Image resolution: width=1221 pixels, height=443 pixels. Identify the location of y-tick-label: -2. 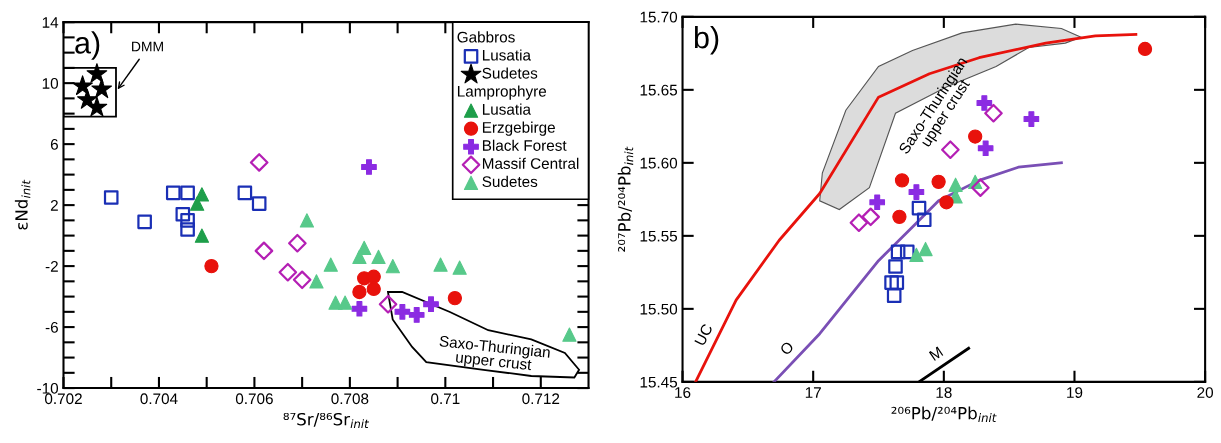
(51, 266).